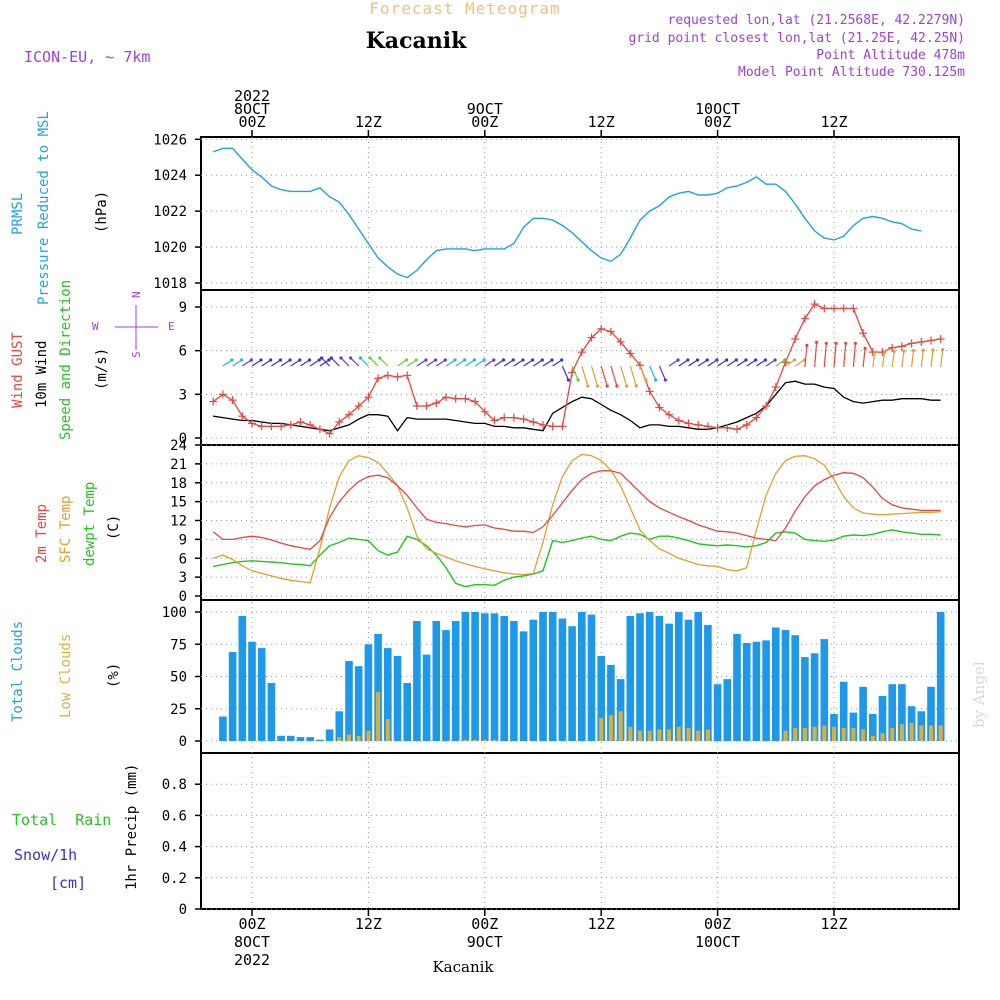  What do you see at coordinates (42, 374) in the screenshot?
I see `wind-10m-label: 10m Wind` at bounding box center [42, 374].